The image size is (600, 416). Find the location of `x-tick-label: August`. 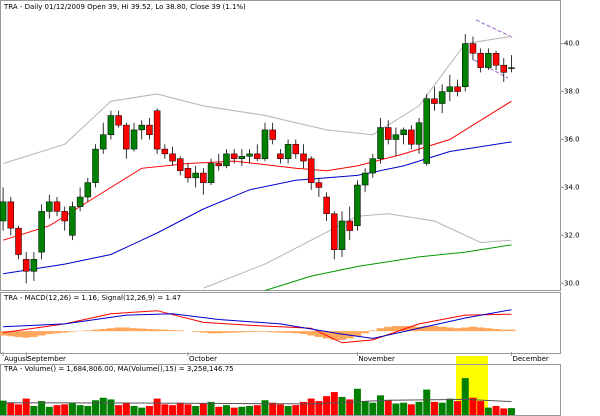

x-tick-label: August is located at coordinates (16, 359).